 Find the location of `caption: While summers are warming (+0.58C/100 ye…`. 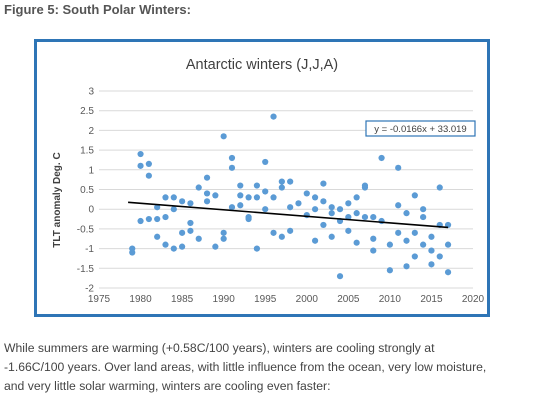

caption: While summers are warming (+0.58C/100 ye… is located at coordinates (266, 367).